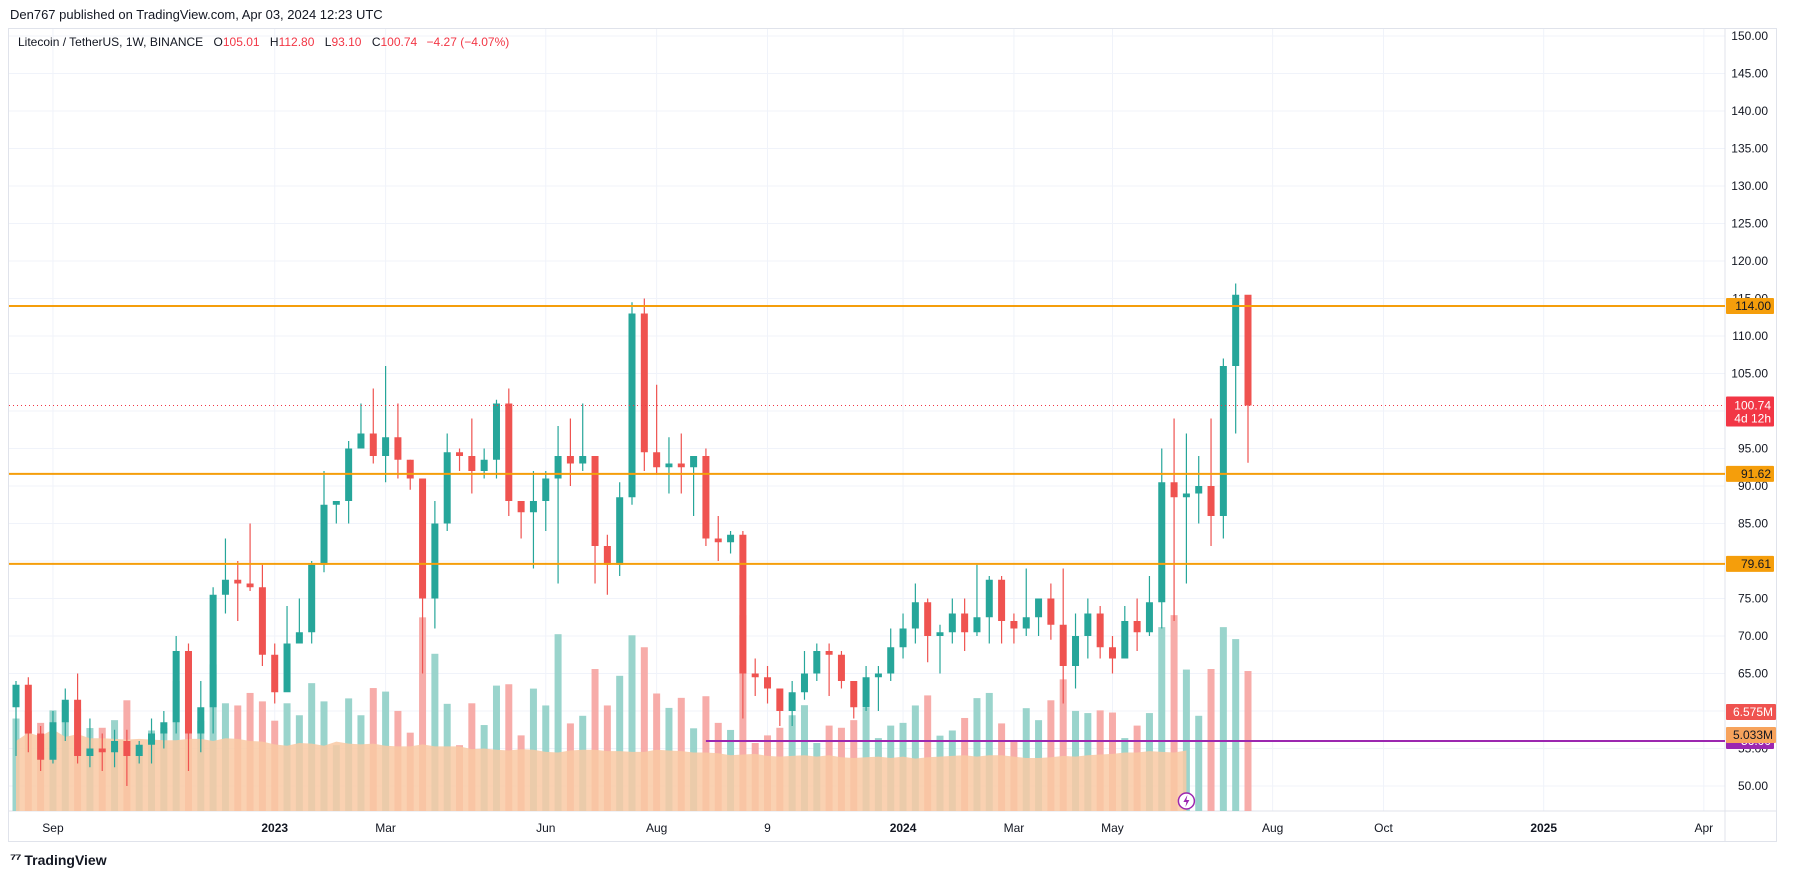  What do you see at coordinates (1749, 186) in the screenshot?
I see `y-tick-label: 130.00` at bounding box center [1749, 186].